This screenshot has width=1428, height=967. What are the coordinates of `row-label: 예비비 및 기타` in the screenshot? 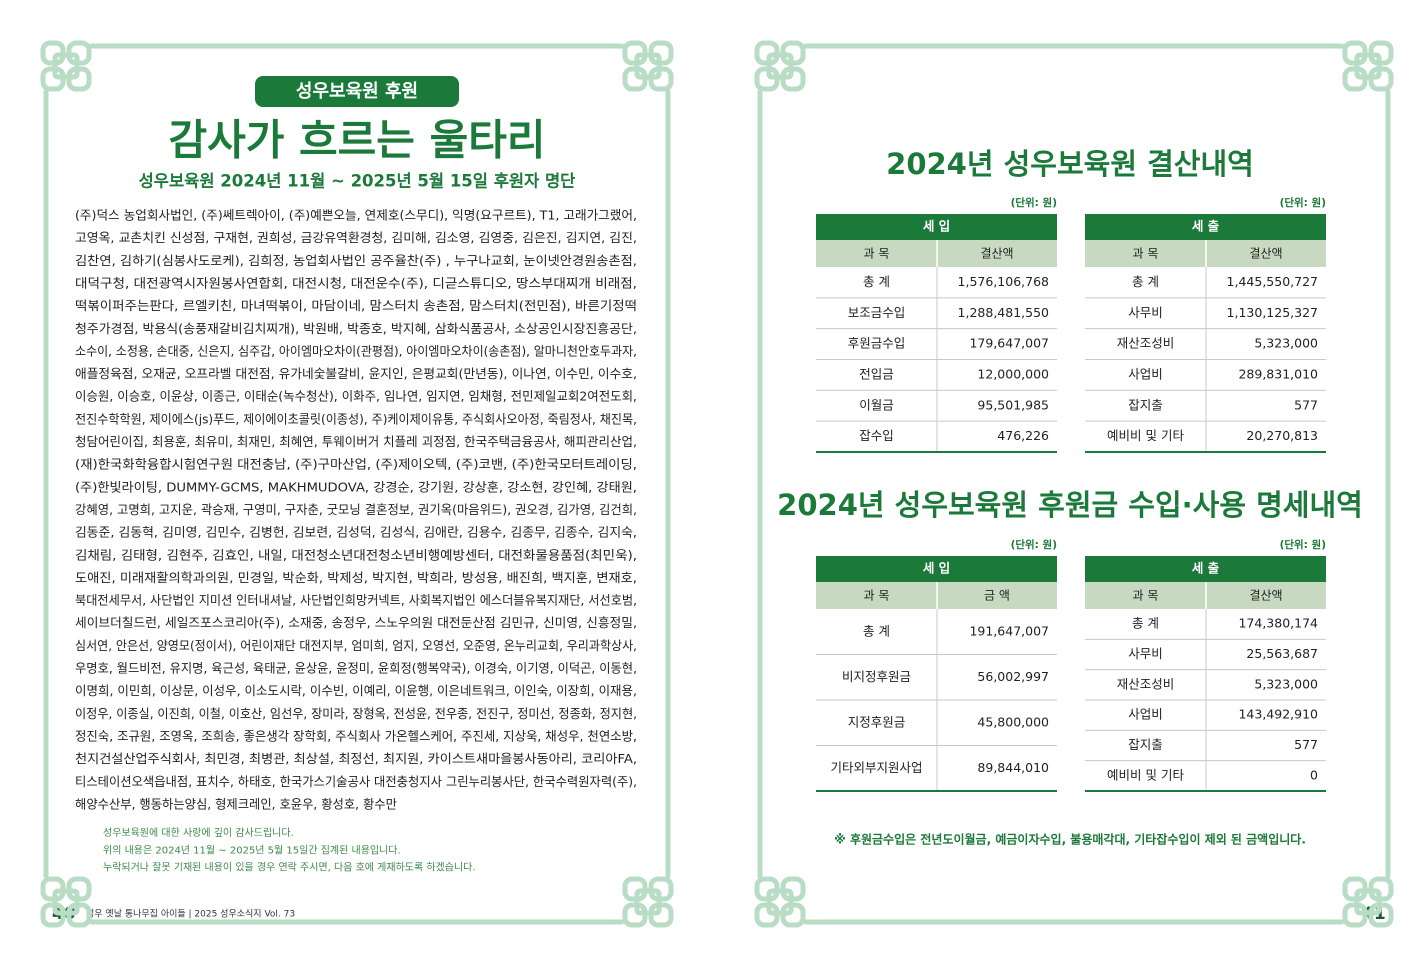 It's located at (1145, 435).